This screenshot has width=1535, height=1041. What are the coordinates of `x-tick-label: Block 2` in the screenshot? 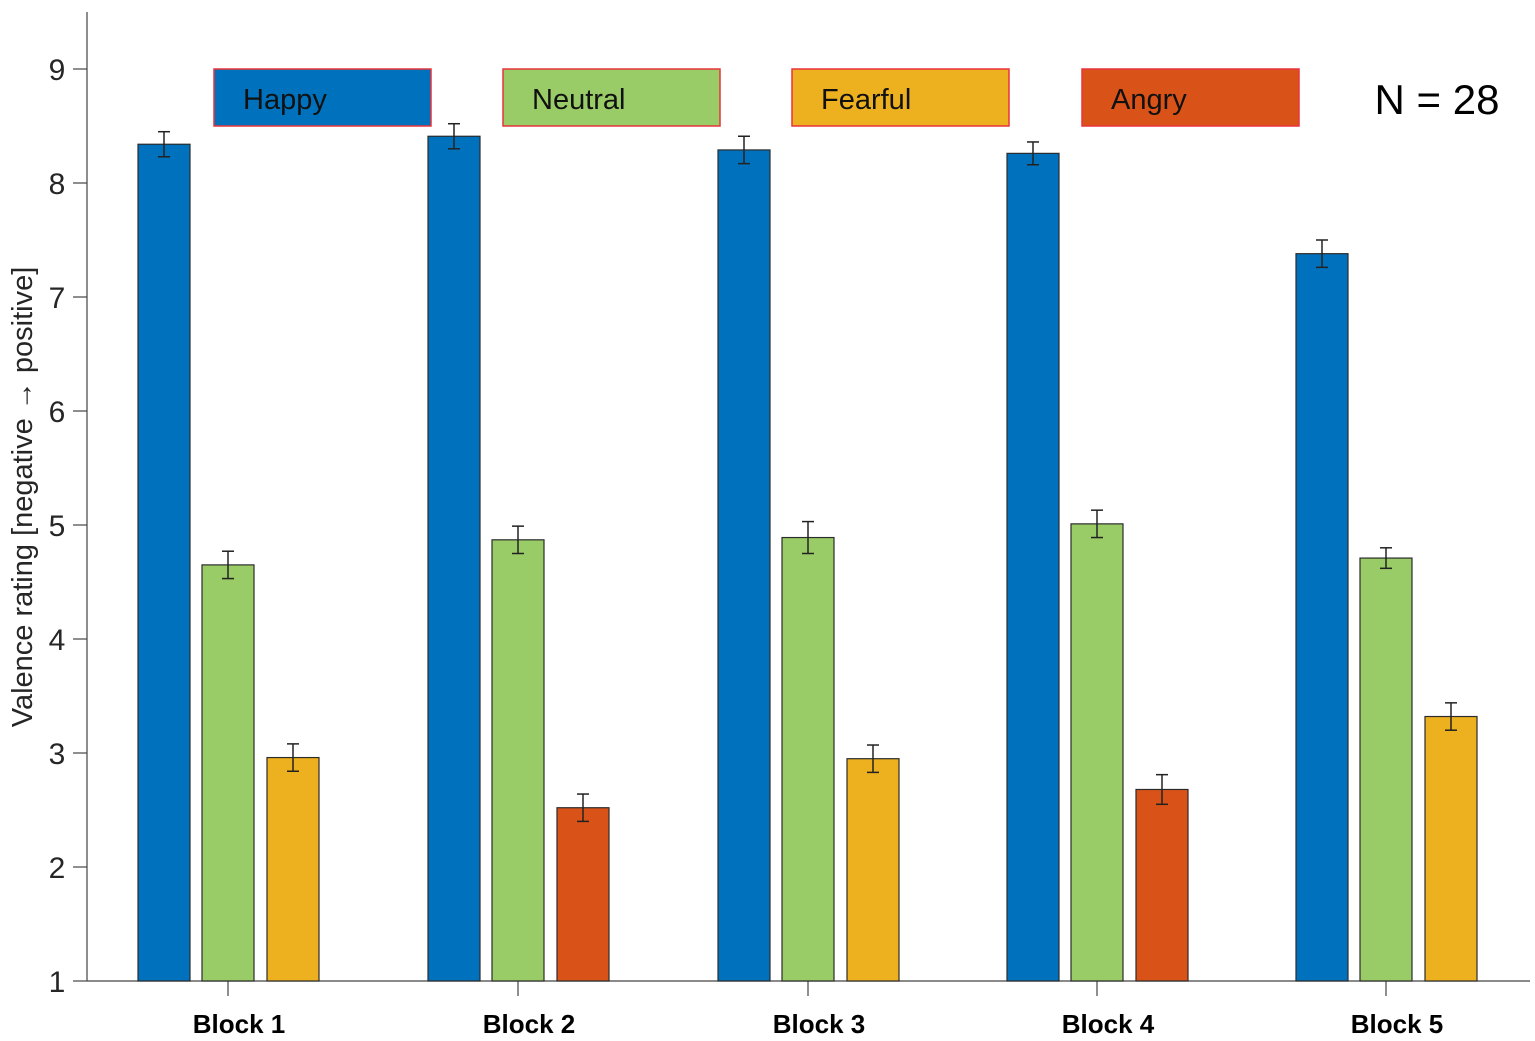 It's located at (529, 1024).